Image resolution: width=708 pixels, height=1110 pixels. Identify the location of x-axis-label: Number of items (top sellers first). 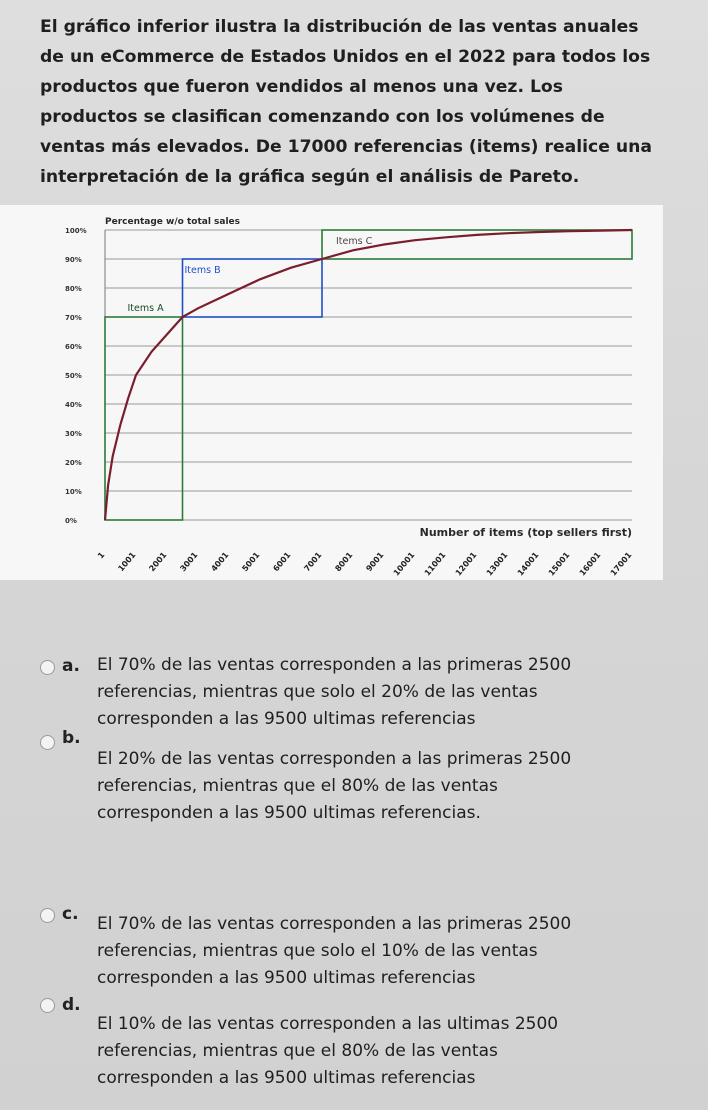
(526, 532).